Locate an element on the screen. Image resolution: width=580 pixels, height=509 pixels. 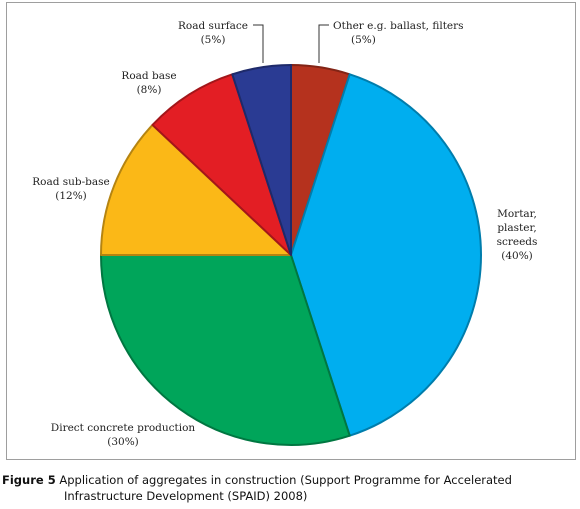
caption-line-2: Infrastructure Development (SPAID) 2008) is located at coordinates (186, 496).